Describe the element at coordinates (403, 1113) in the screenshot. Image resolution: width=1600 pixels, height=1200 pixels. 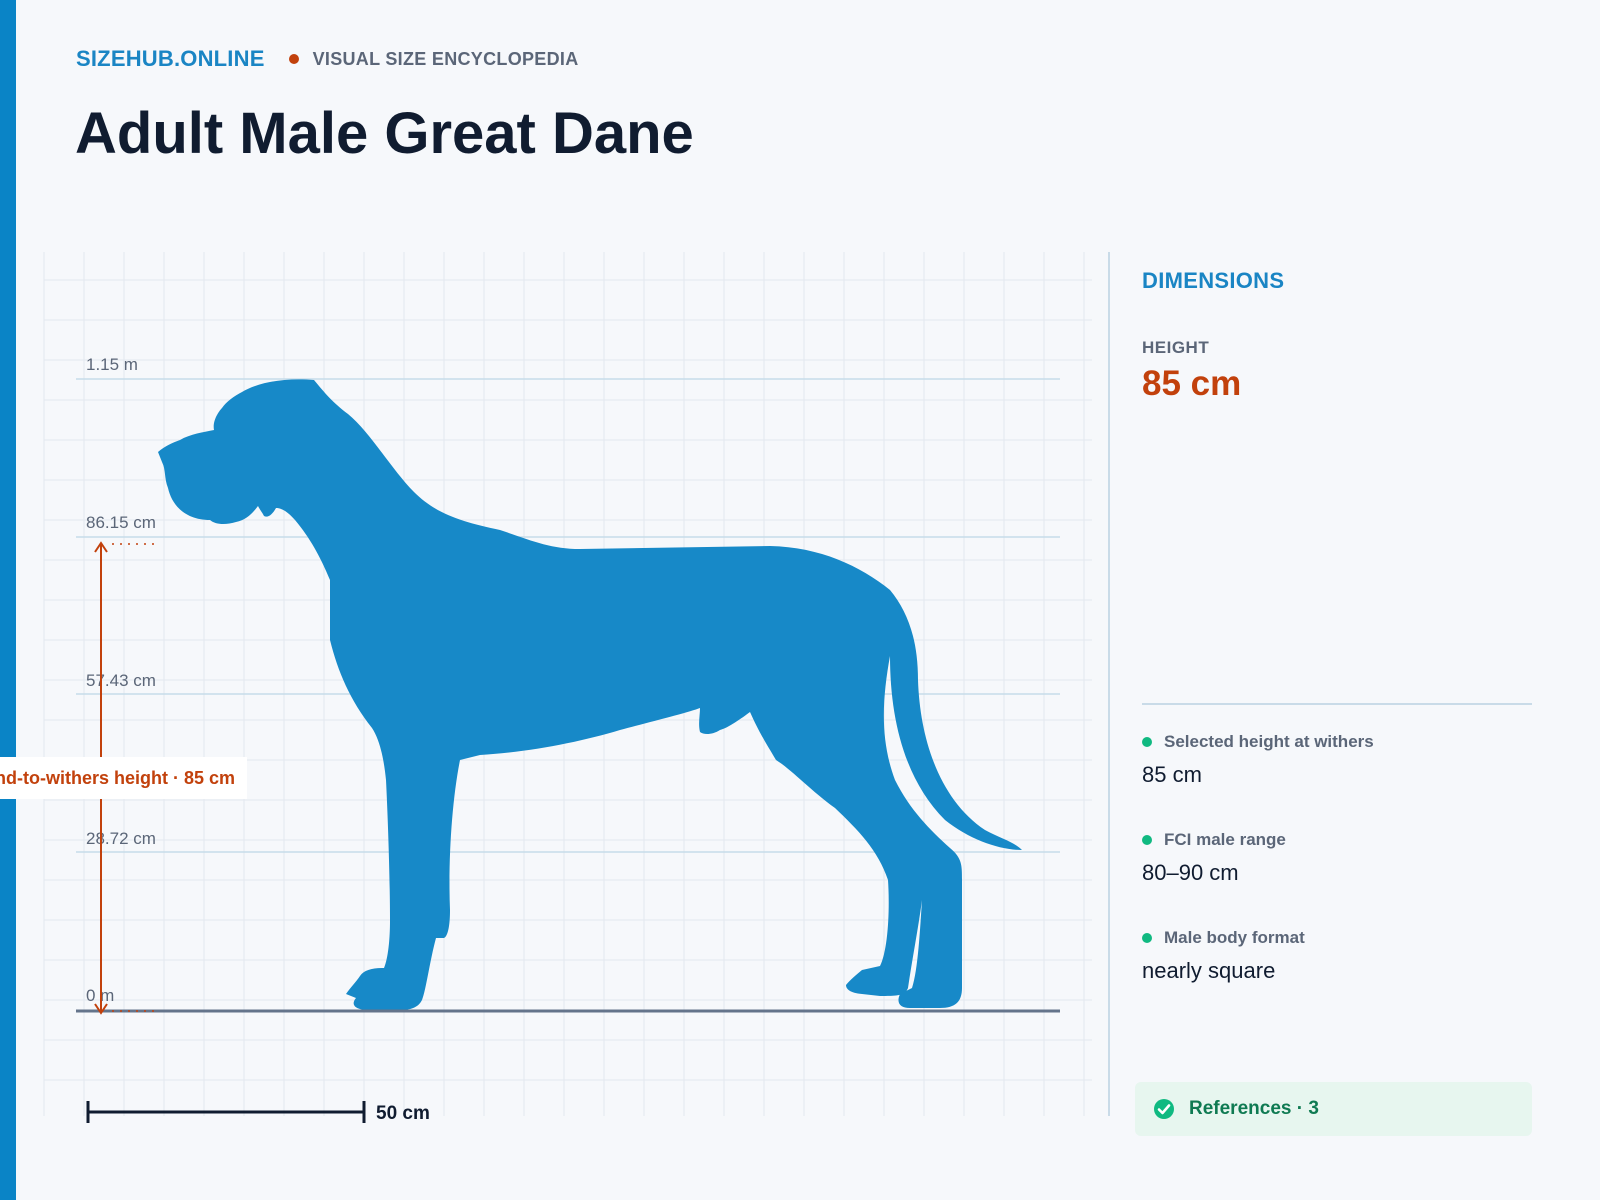
I see `scale-bar-label: 50 cm` at that location.